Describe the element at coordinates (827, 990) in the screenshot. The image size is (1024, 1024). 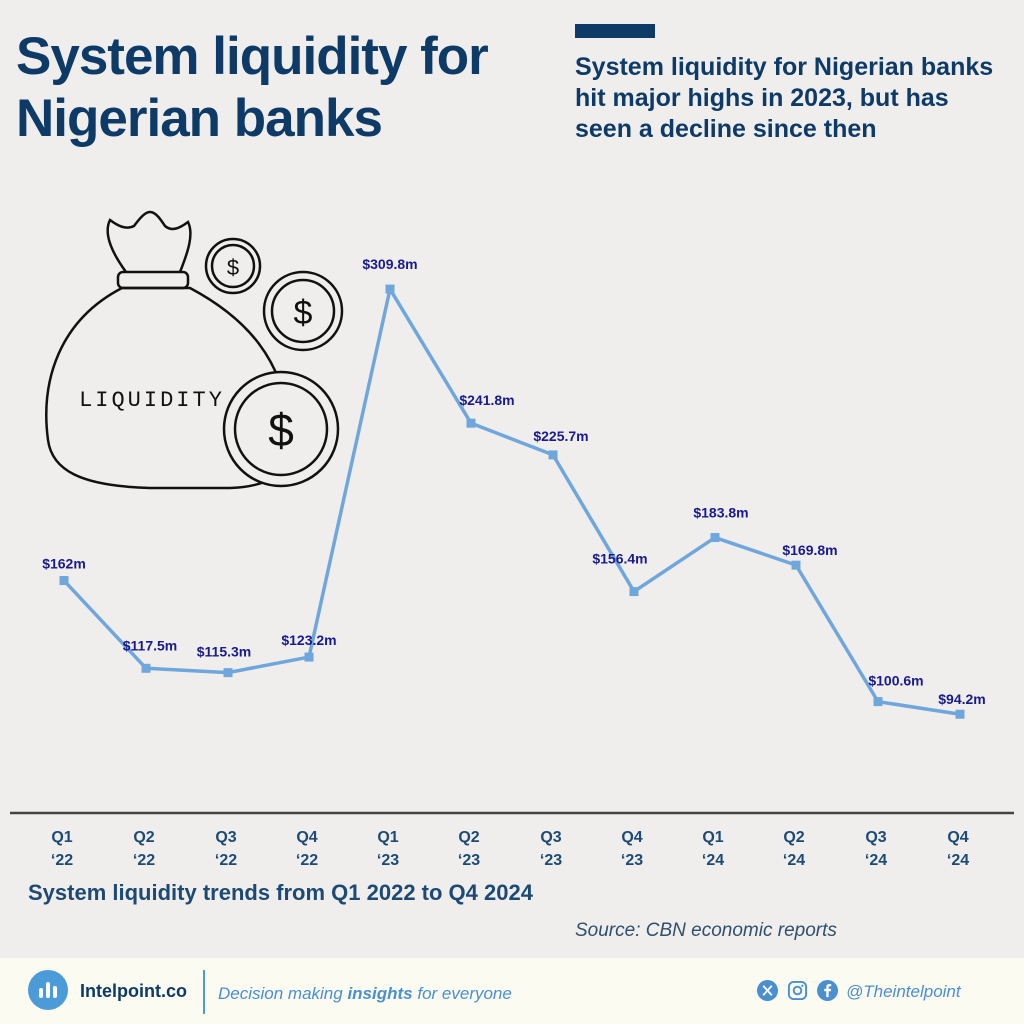
I see `facebook-icon` at that location.